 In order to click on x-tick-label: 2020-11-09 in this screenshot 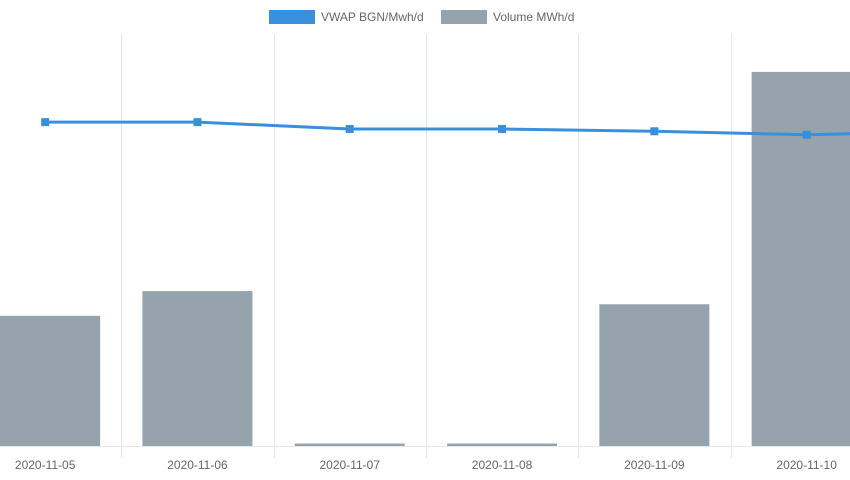, I will do `click(654, 465)`.